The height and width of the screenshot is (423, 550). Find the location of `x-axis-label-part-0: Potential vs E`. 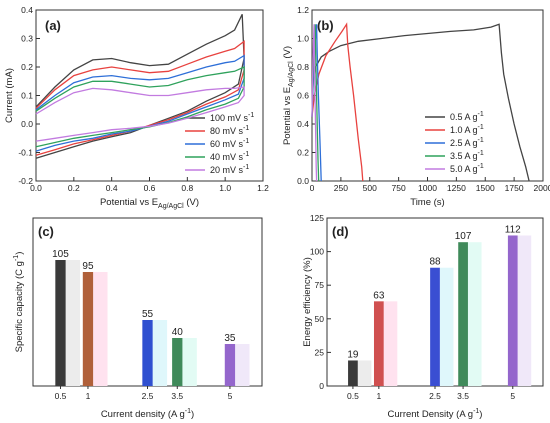

x-axis-label-part-0: Potential vs E is located at coordinates (129, 202).